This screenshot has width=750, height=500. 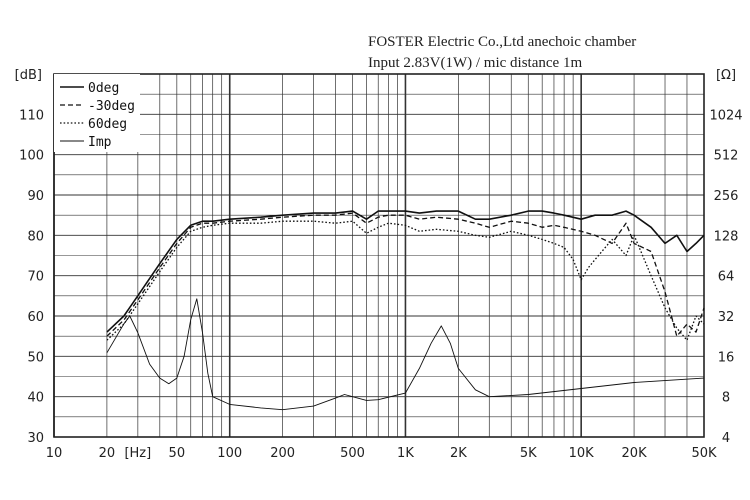 What do you see at coordinates (35, 398) in the screenshot?
I see `y-tick-label: 40` at bounding box center [35, 398].